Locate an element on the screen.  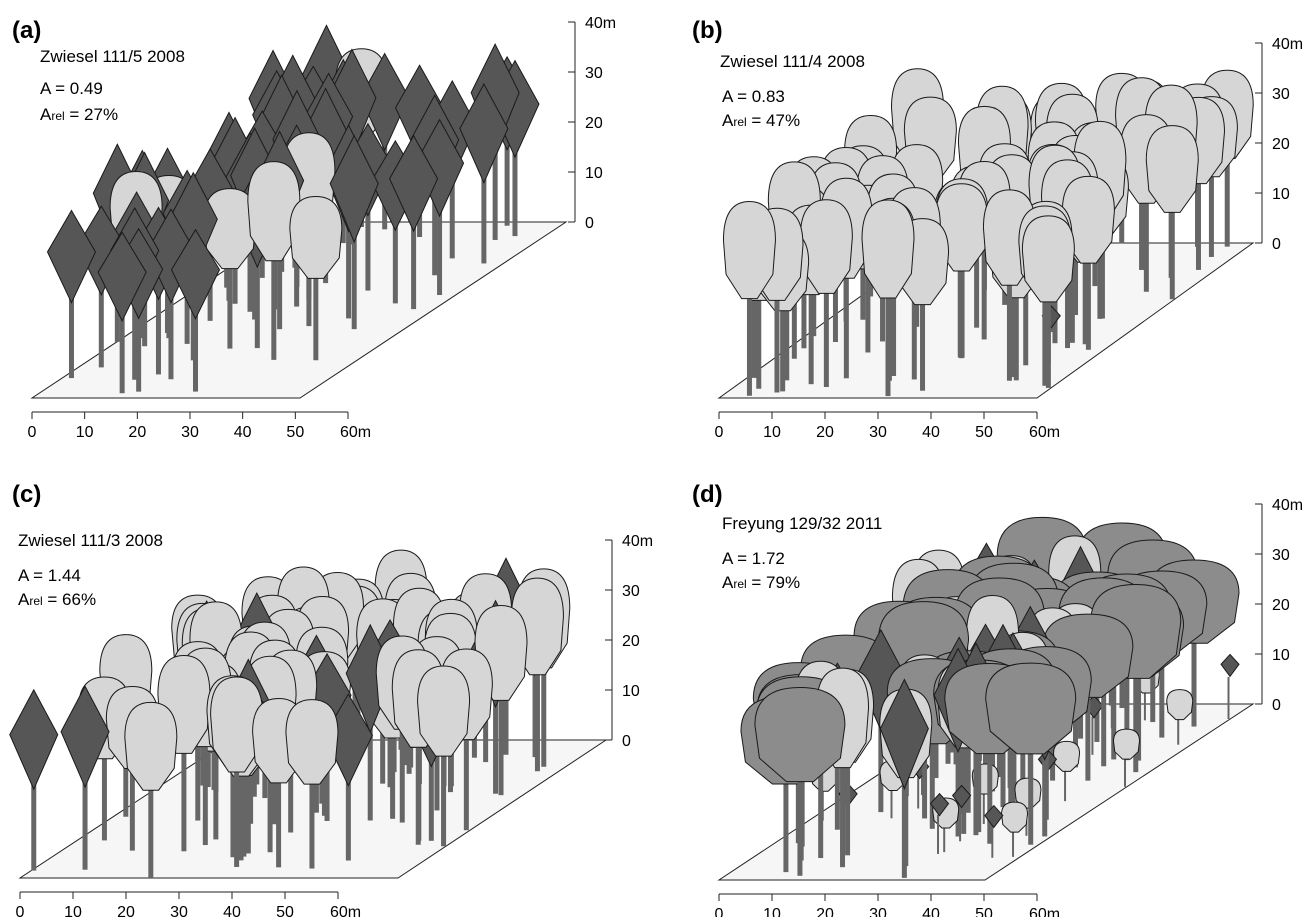
arel-value: Arel = 47% is located at coordinates (761, 120).